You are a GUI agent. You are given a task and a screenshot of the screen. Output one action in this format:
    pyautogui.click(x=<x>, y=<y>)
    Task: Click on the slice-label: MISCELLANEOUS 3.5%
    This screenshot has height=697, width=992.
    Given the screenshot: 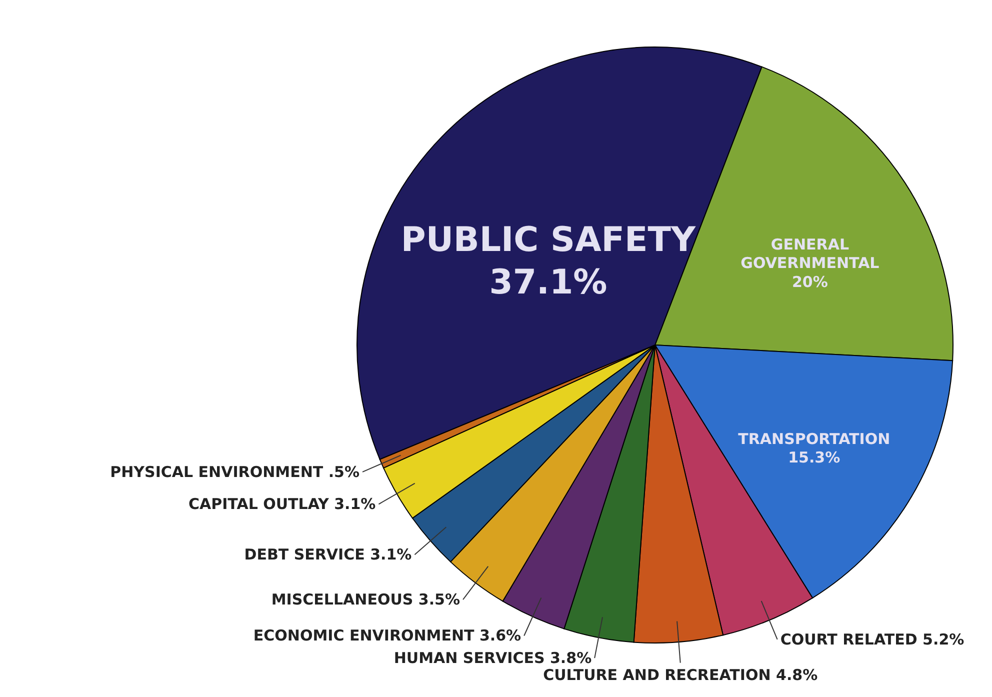 What is the action you would take?
    pyautogui.click(x=365, y=599)
    